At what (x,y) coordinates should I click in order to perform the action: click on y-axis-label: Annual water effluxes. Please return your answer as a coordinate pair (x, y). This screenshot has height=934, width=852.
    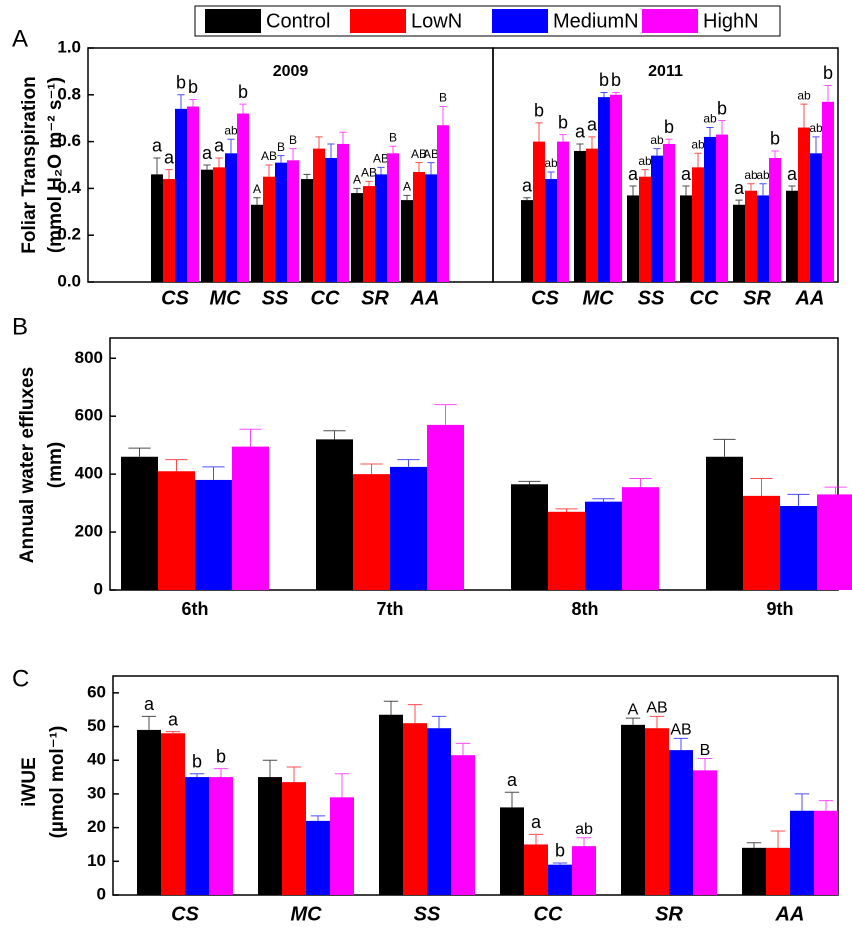
    Looking at the image, I should click on (27, 465).